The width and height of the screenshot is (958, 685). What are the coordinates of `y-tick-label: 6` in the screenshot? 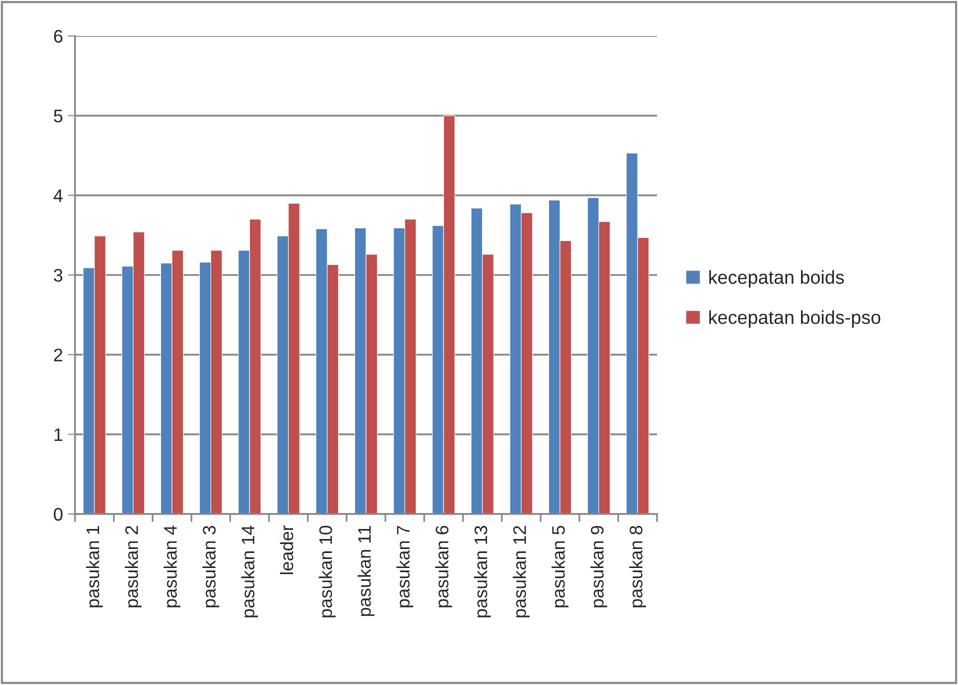 It's located at (58, 36).